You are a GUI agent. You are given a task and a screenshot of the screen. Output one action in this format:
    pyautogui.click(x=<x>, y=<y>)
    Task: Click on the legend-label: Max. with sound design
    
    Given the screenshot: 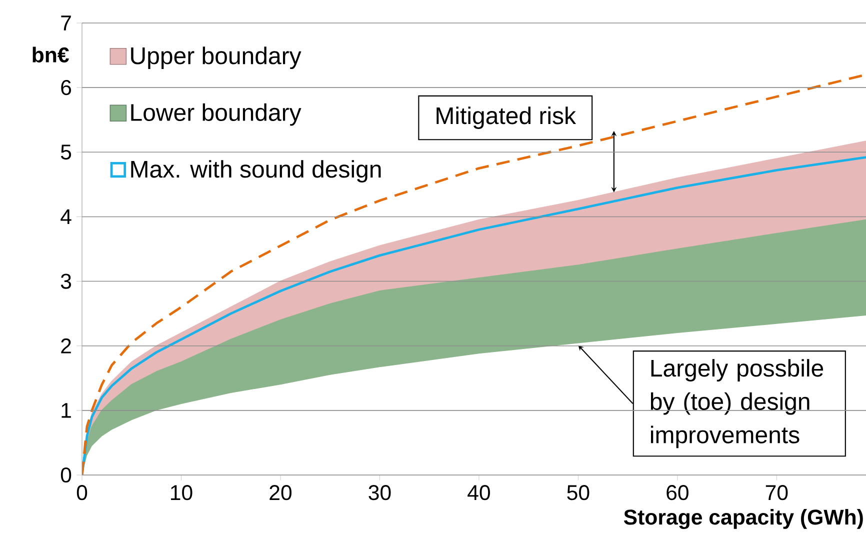 What is the action you would take?
    pyautogui.click(x=256, y=171)
    